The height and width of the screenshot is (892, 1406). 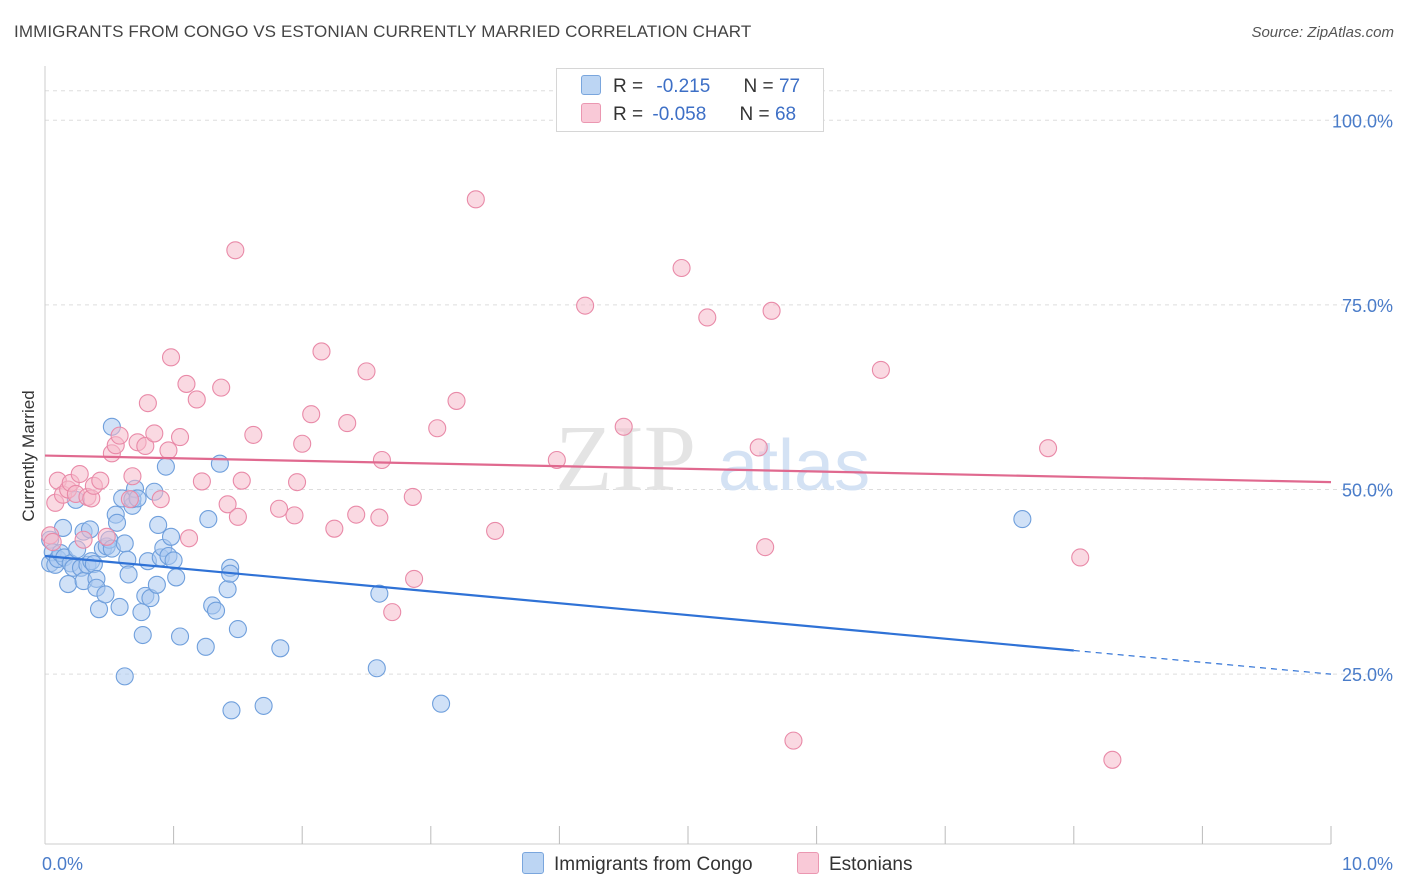 I want to click on congo-legend-swatch, so click(x=533, y=863).